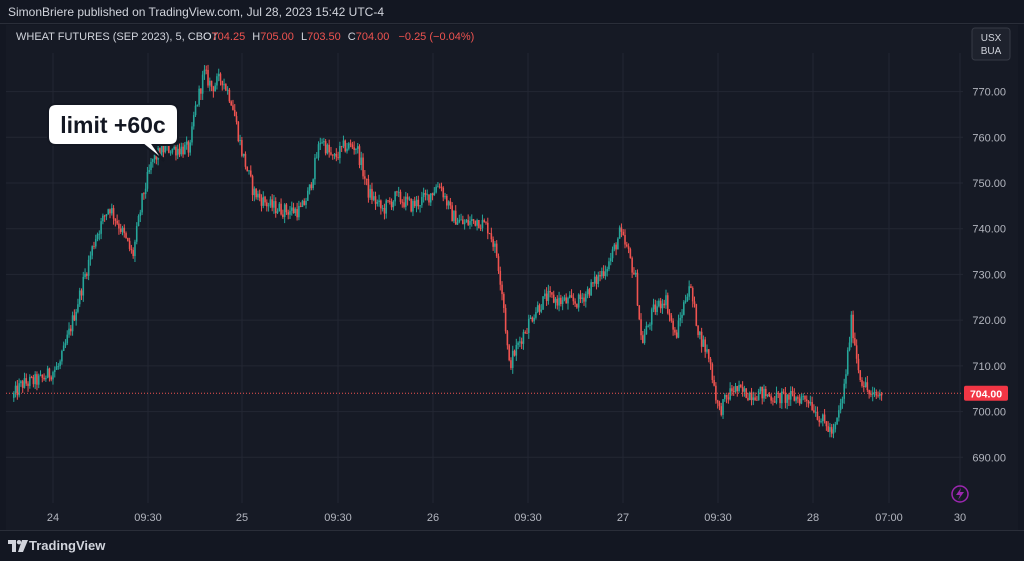 The height and width of the screenshot is (561, 1024). What do you see at coordinates (623, 518) in the screenshot?
I see `x-tick-label: 27` at bounding box center [623, 518].